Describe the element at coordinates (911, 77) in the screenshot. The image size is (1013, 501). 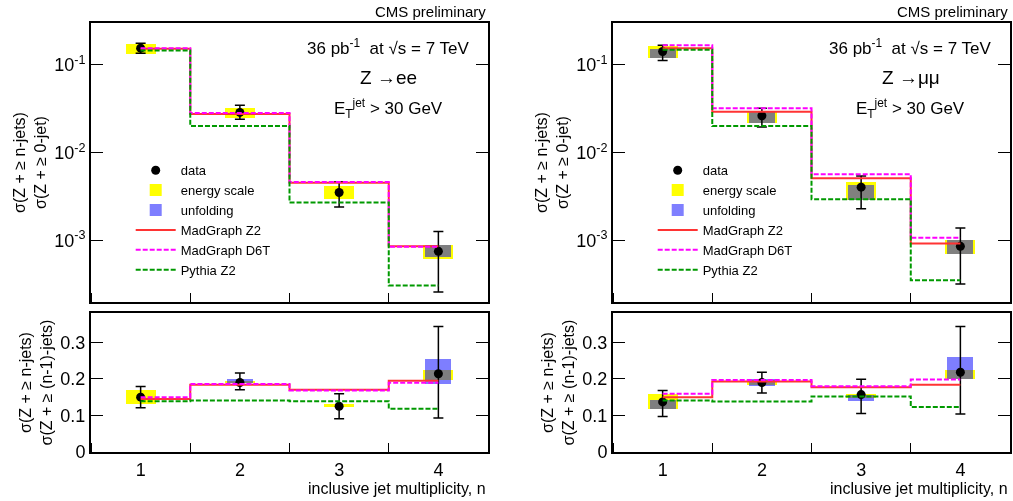
I see `annotation: Z →μμ` at that location.